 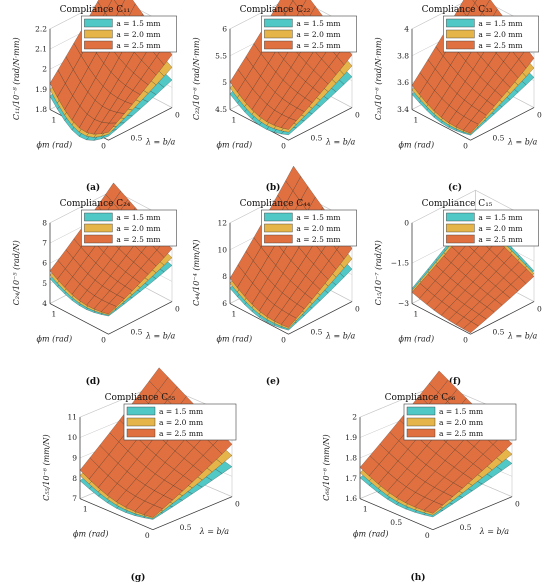 I want to click on panel-caption: (a), so click(x=93, y=187).